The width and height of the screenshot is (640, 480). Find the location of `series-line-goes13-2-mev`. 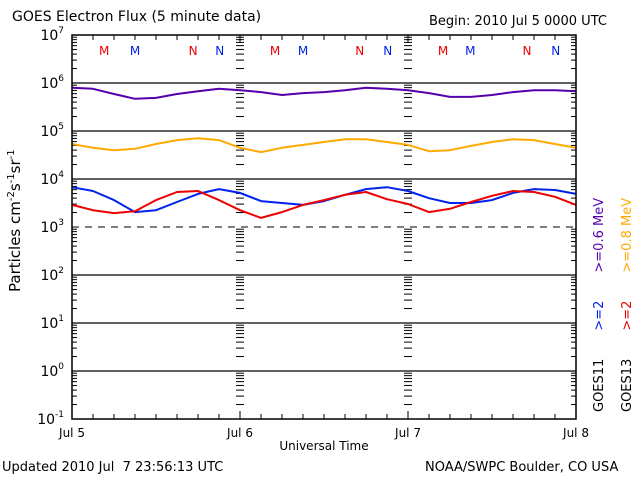

series-line-goes13-2-mev is located at coordinates (324, 204).